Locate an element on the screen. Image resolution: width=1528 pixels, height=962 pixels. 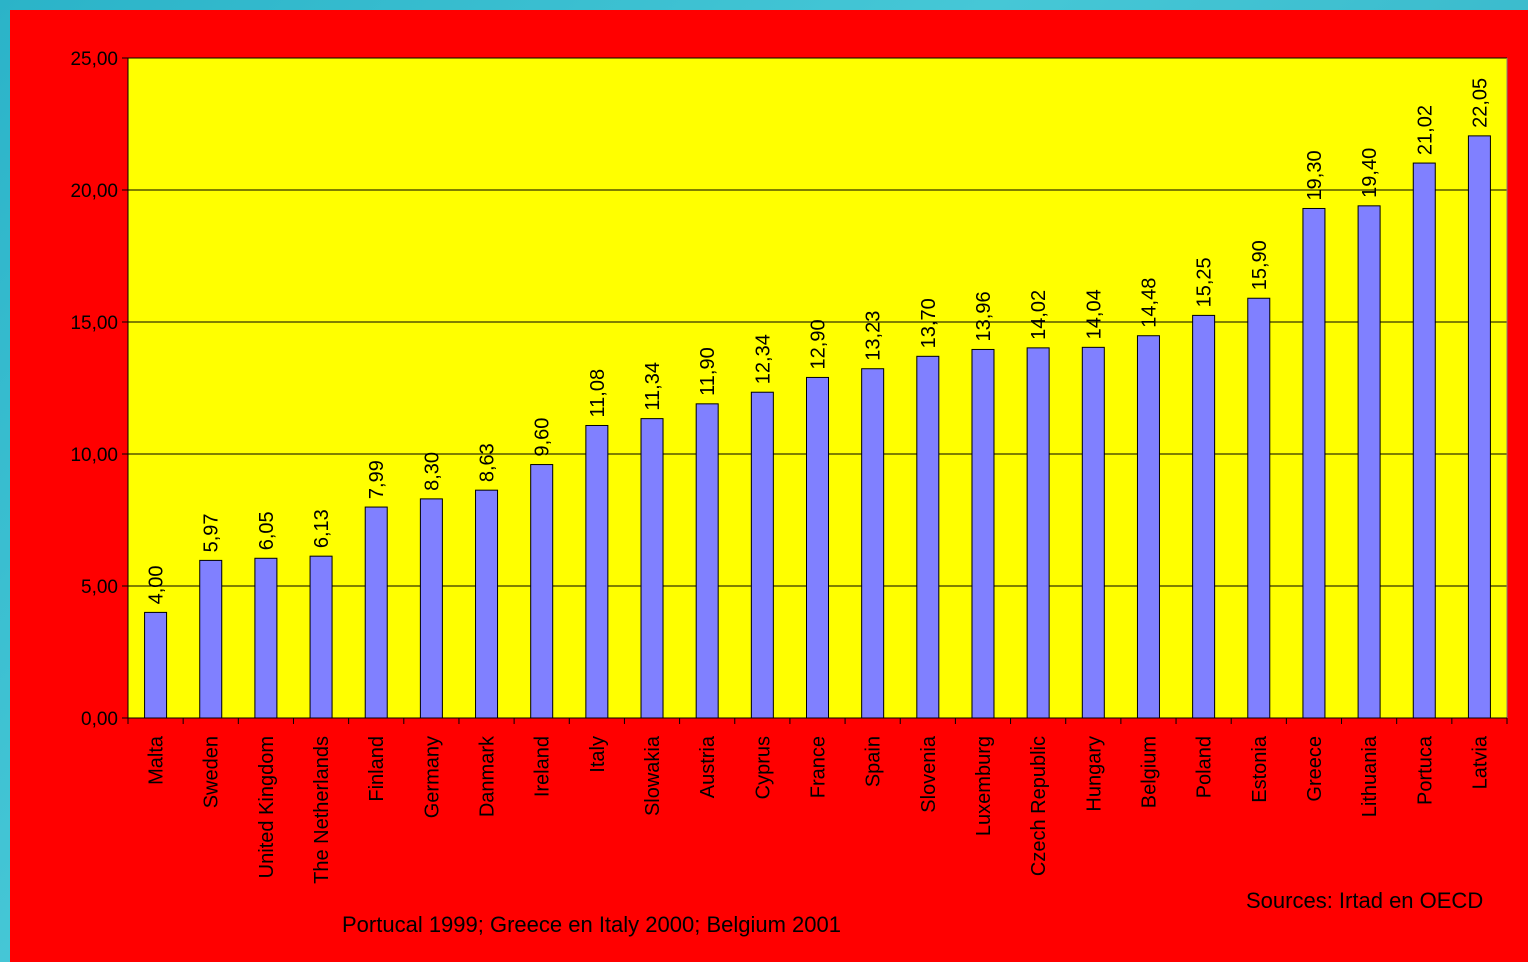
y-tick-label: 10,00 is located at coordinates (94, 455).